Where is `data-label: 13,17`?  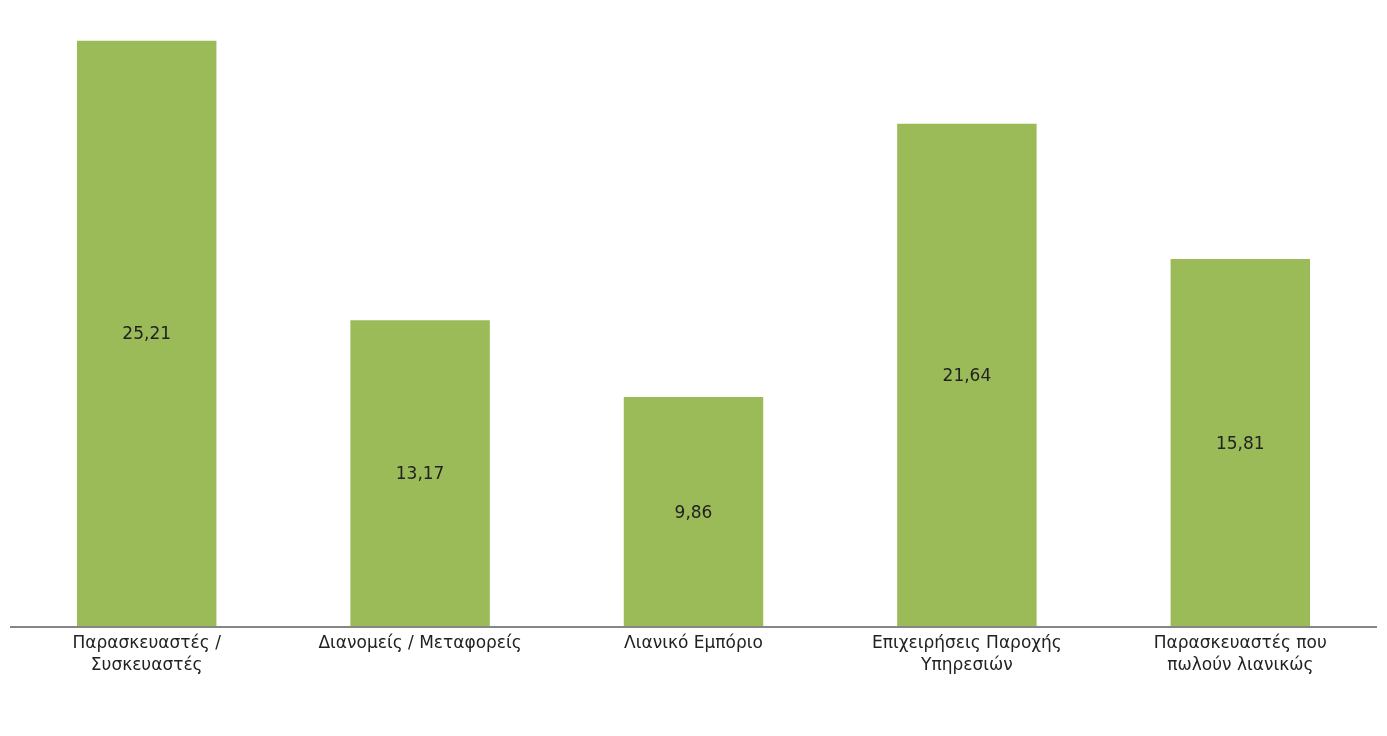 data-label: 13,17 is located at coordinates (420, 473).